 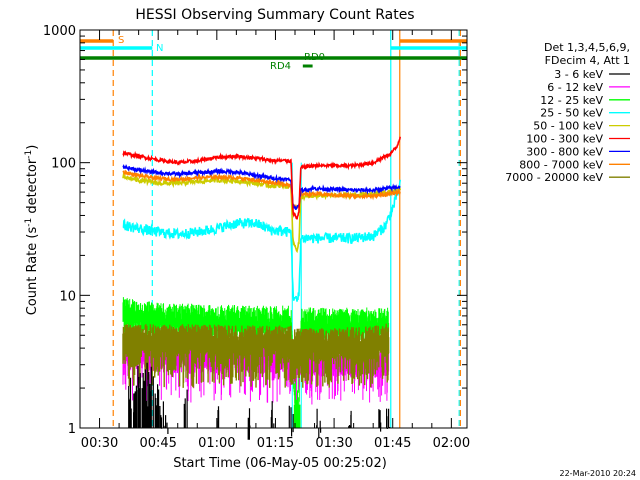 What do you see at coordinates (72, 429) in the screenshot?
I see `y-tick-label: 1` at bounding box center [72, 429].